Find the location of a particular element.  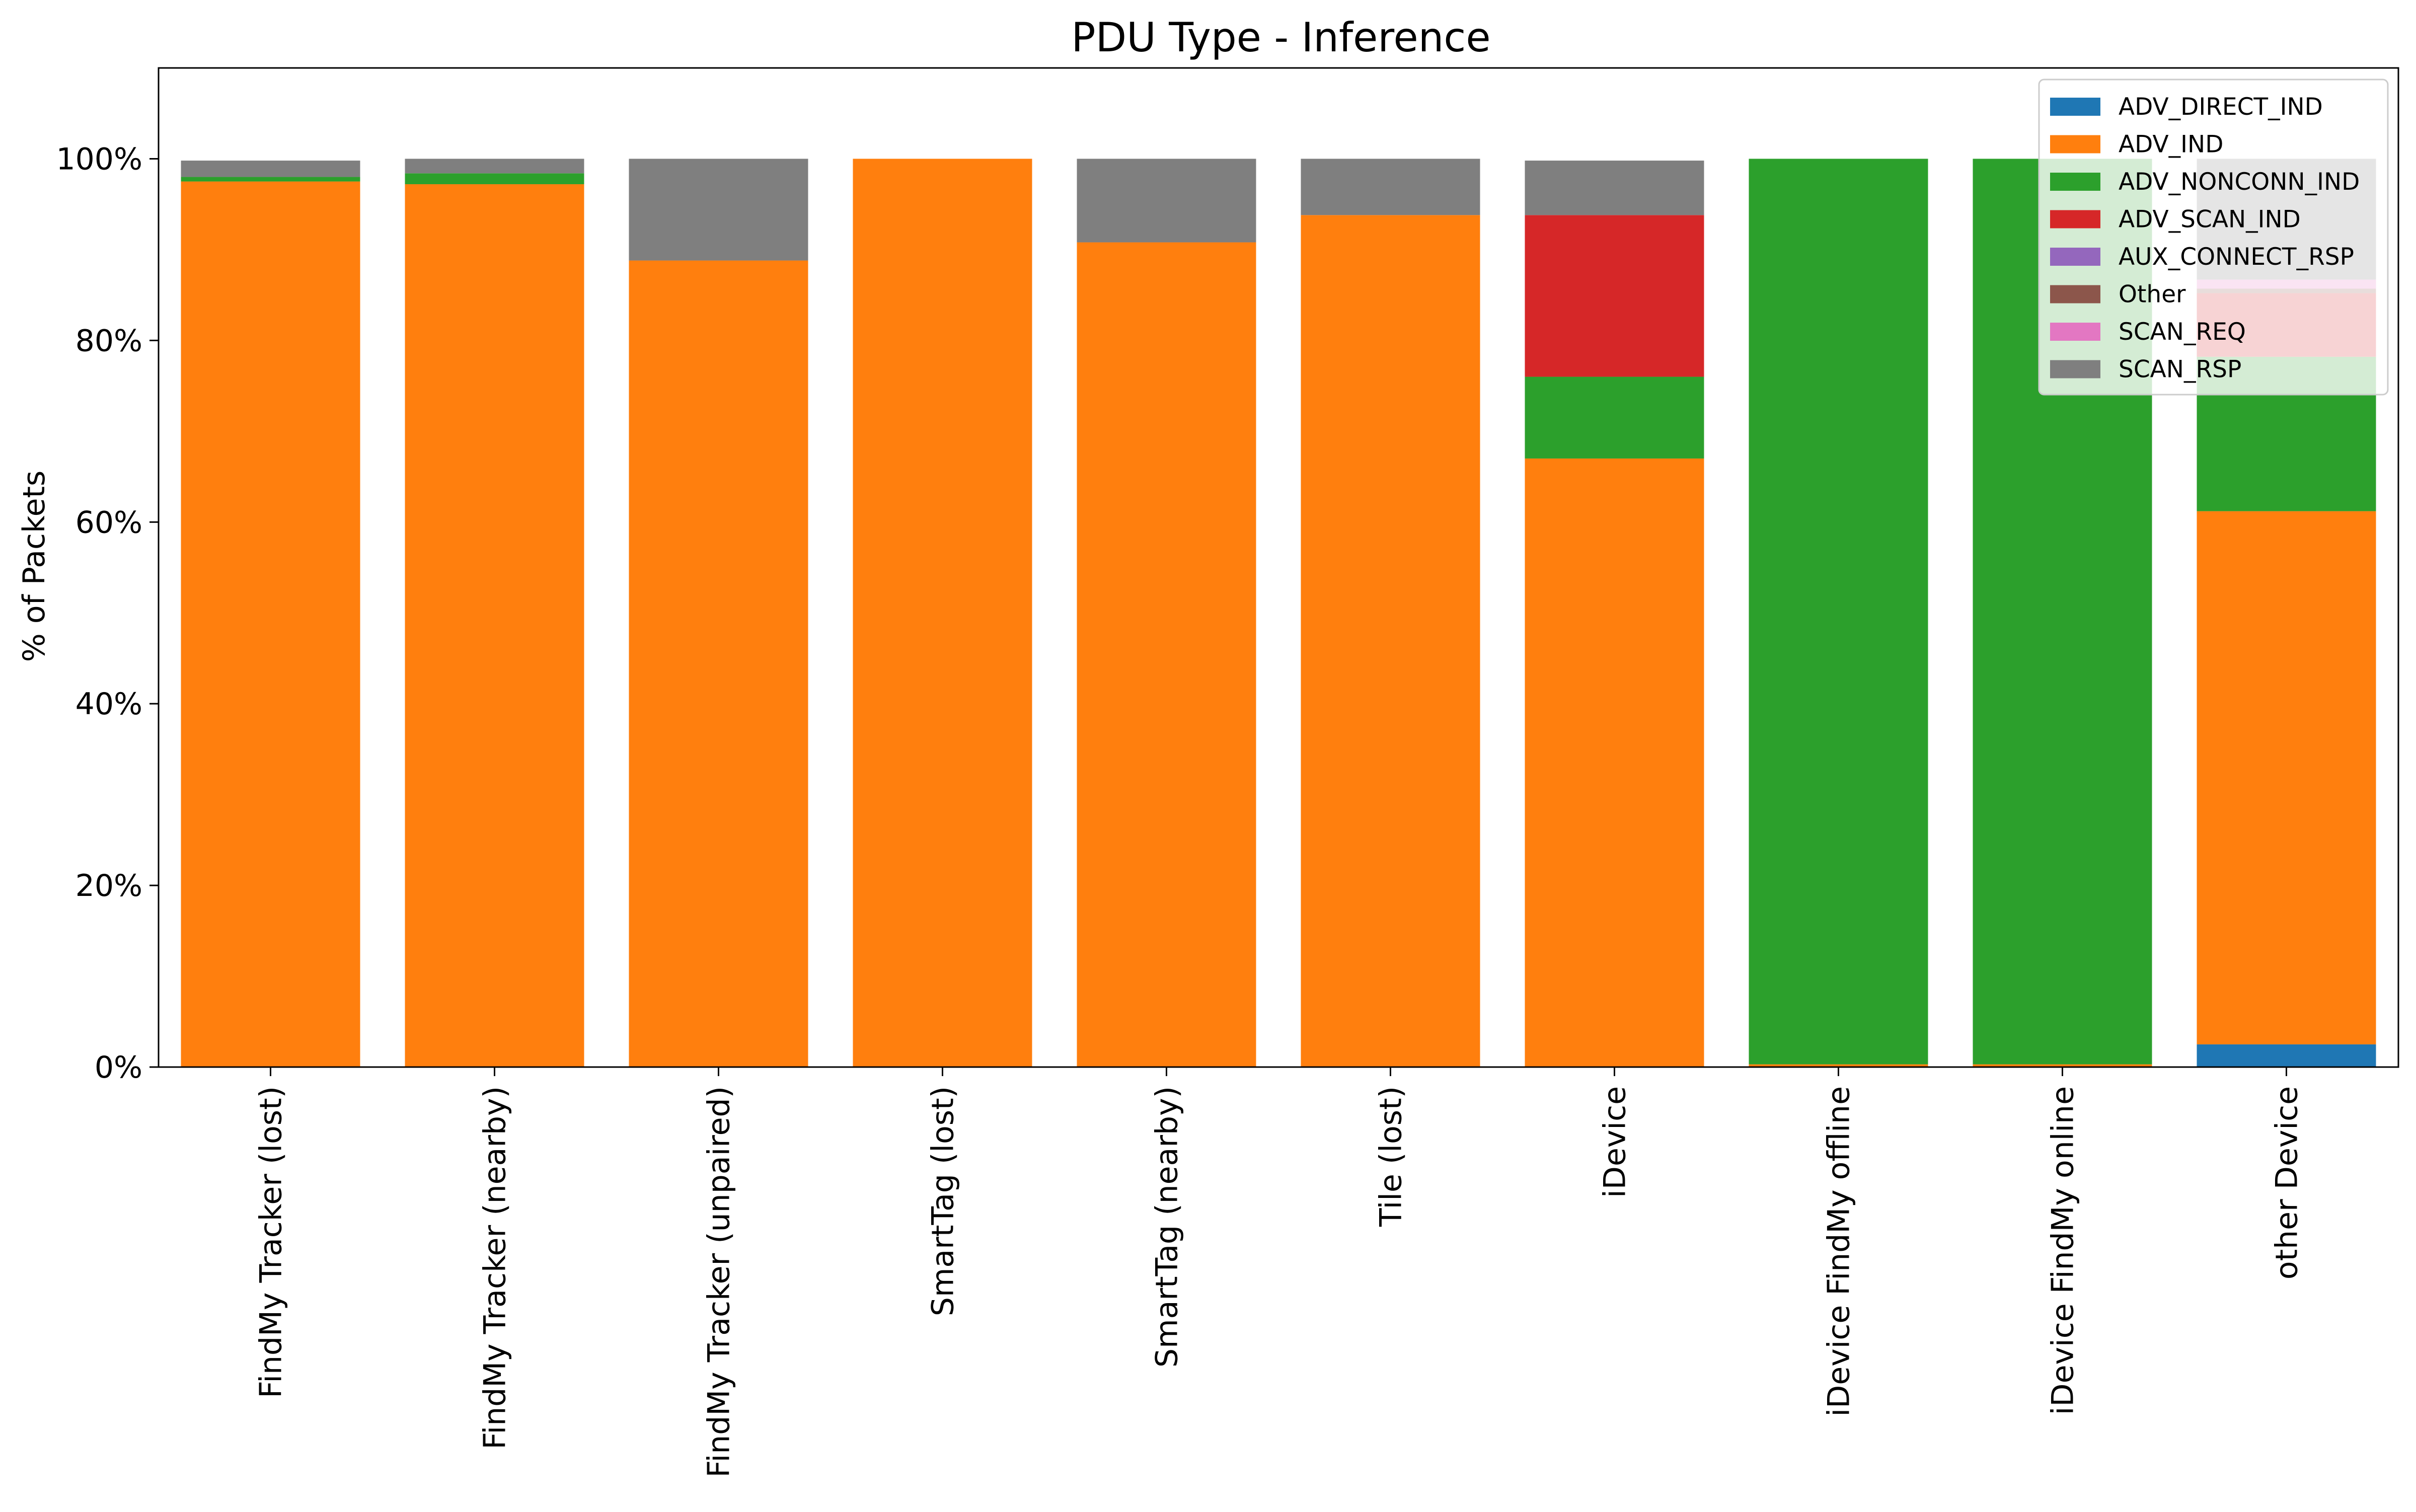

legend-label: ADV_NONCONN_IND is located at coordinates (2239, 182).